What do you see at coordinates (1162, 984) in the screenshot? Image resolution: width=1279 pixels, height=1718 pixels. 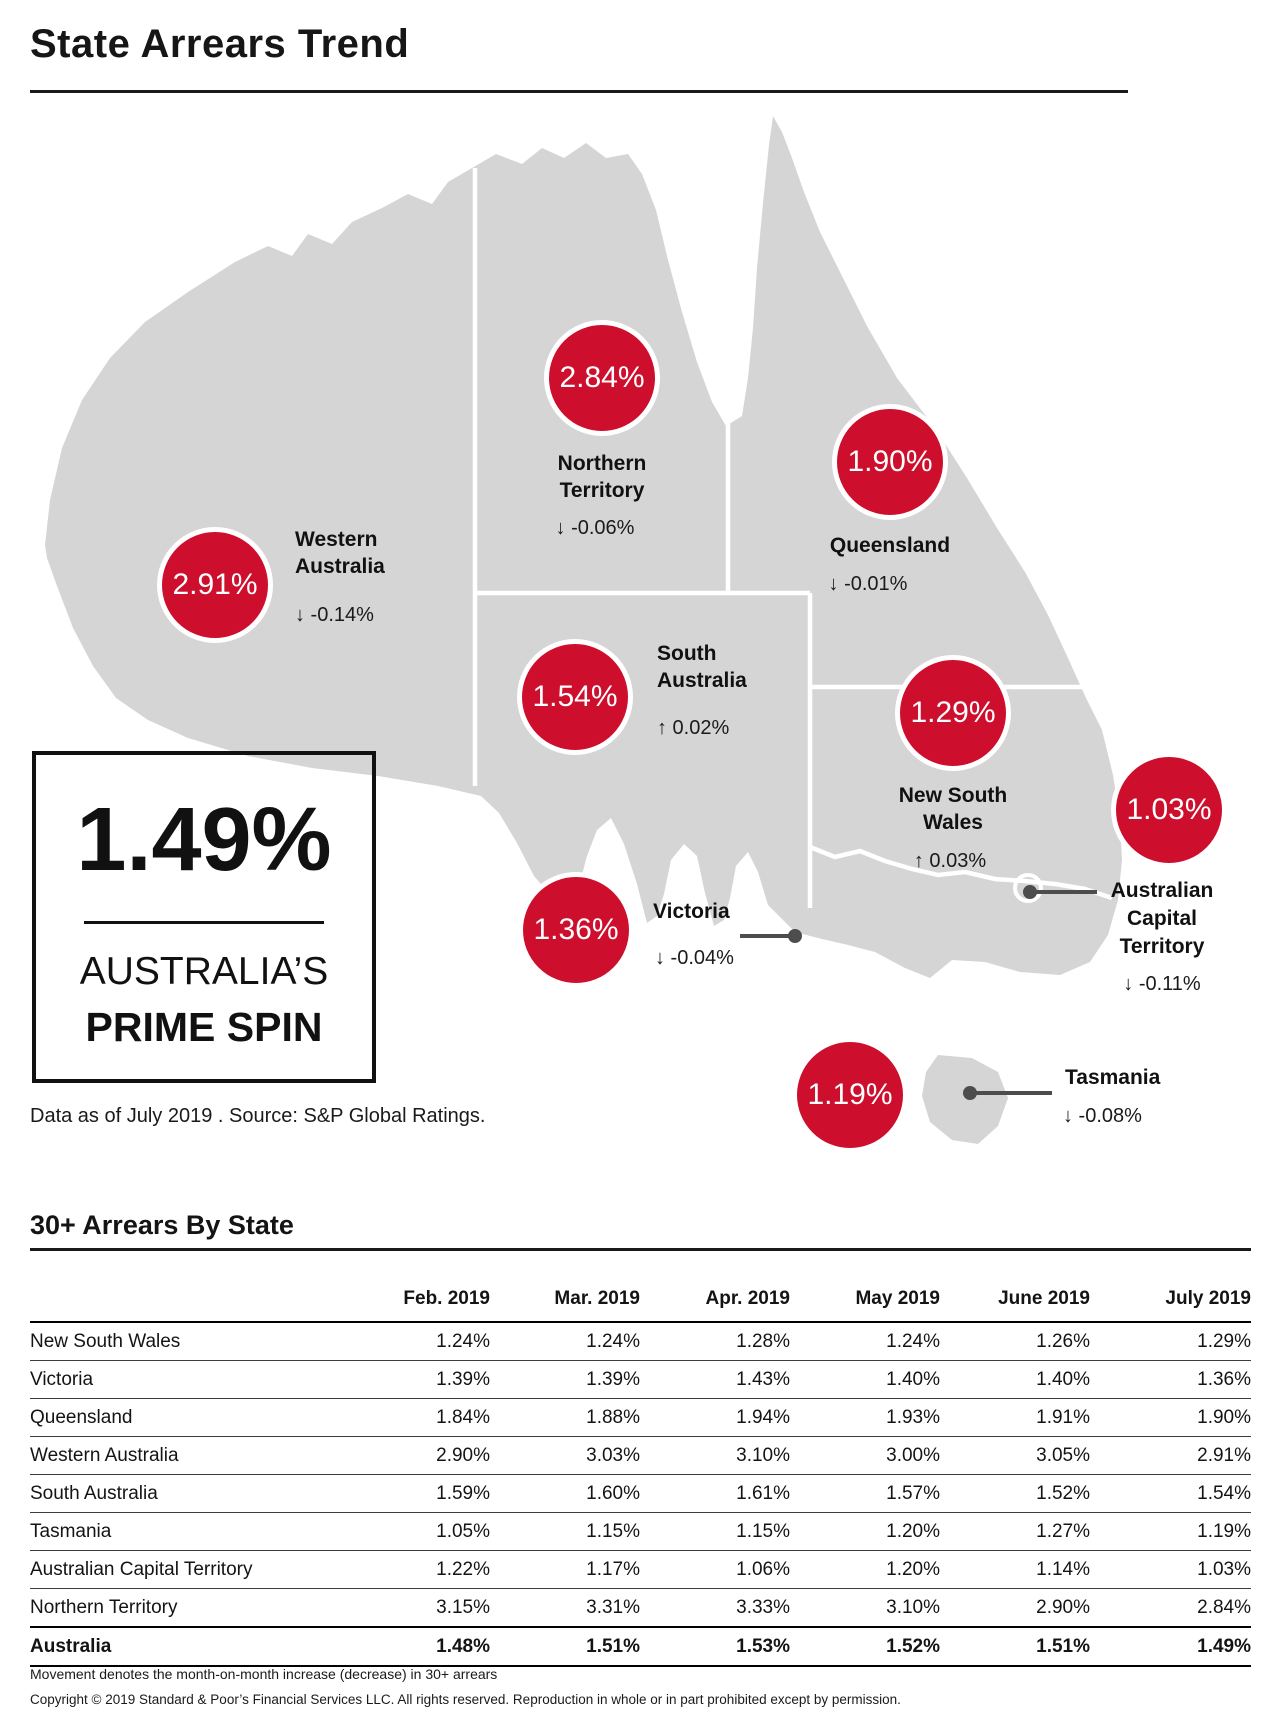 I see `act-movement: ↓ -0.11%` at bounding box center [1162, 984].